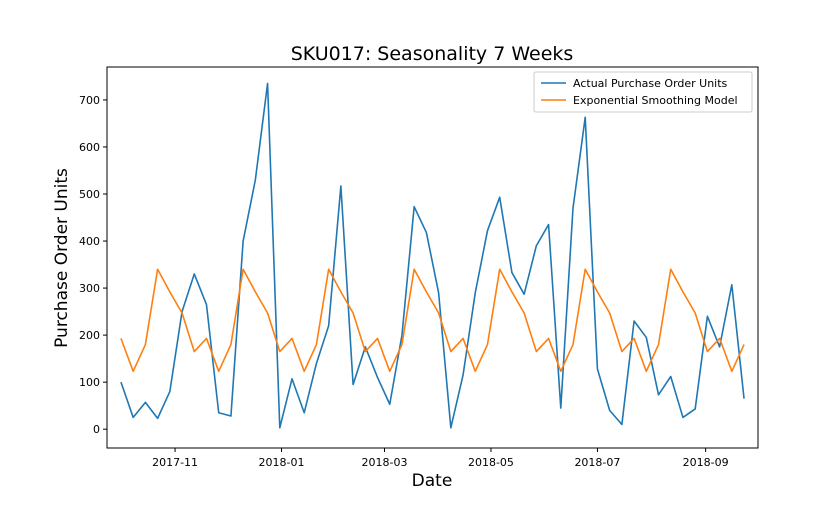 This screenshot has height=520, width=813. What do you see at coordinates (655, 100) in the screenshot?
I see `legend-label-smoothing: Exponential Smoothing Model` at bounding box center [655, 100].